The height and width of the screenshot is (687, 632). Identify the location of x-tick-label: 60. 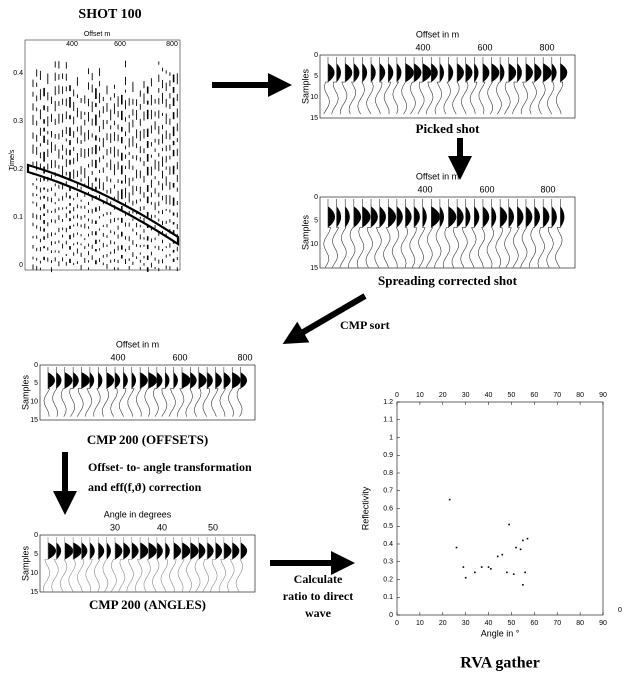
(534, 395).